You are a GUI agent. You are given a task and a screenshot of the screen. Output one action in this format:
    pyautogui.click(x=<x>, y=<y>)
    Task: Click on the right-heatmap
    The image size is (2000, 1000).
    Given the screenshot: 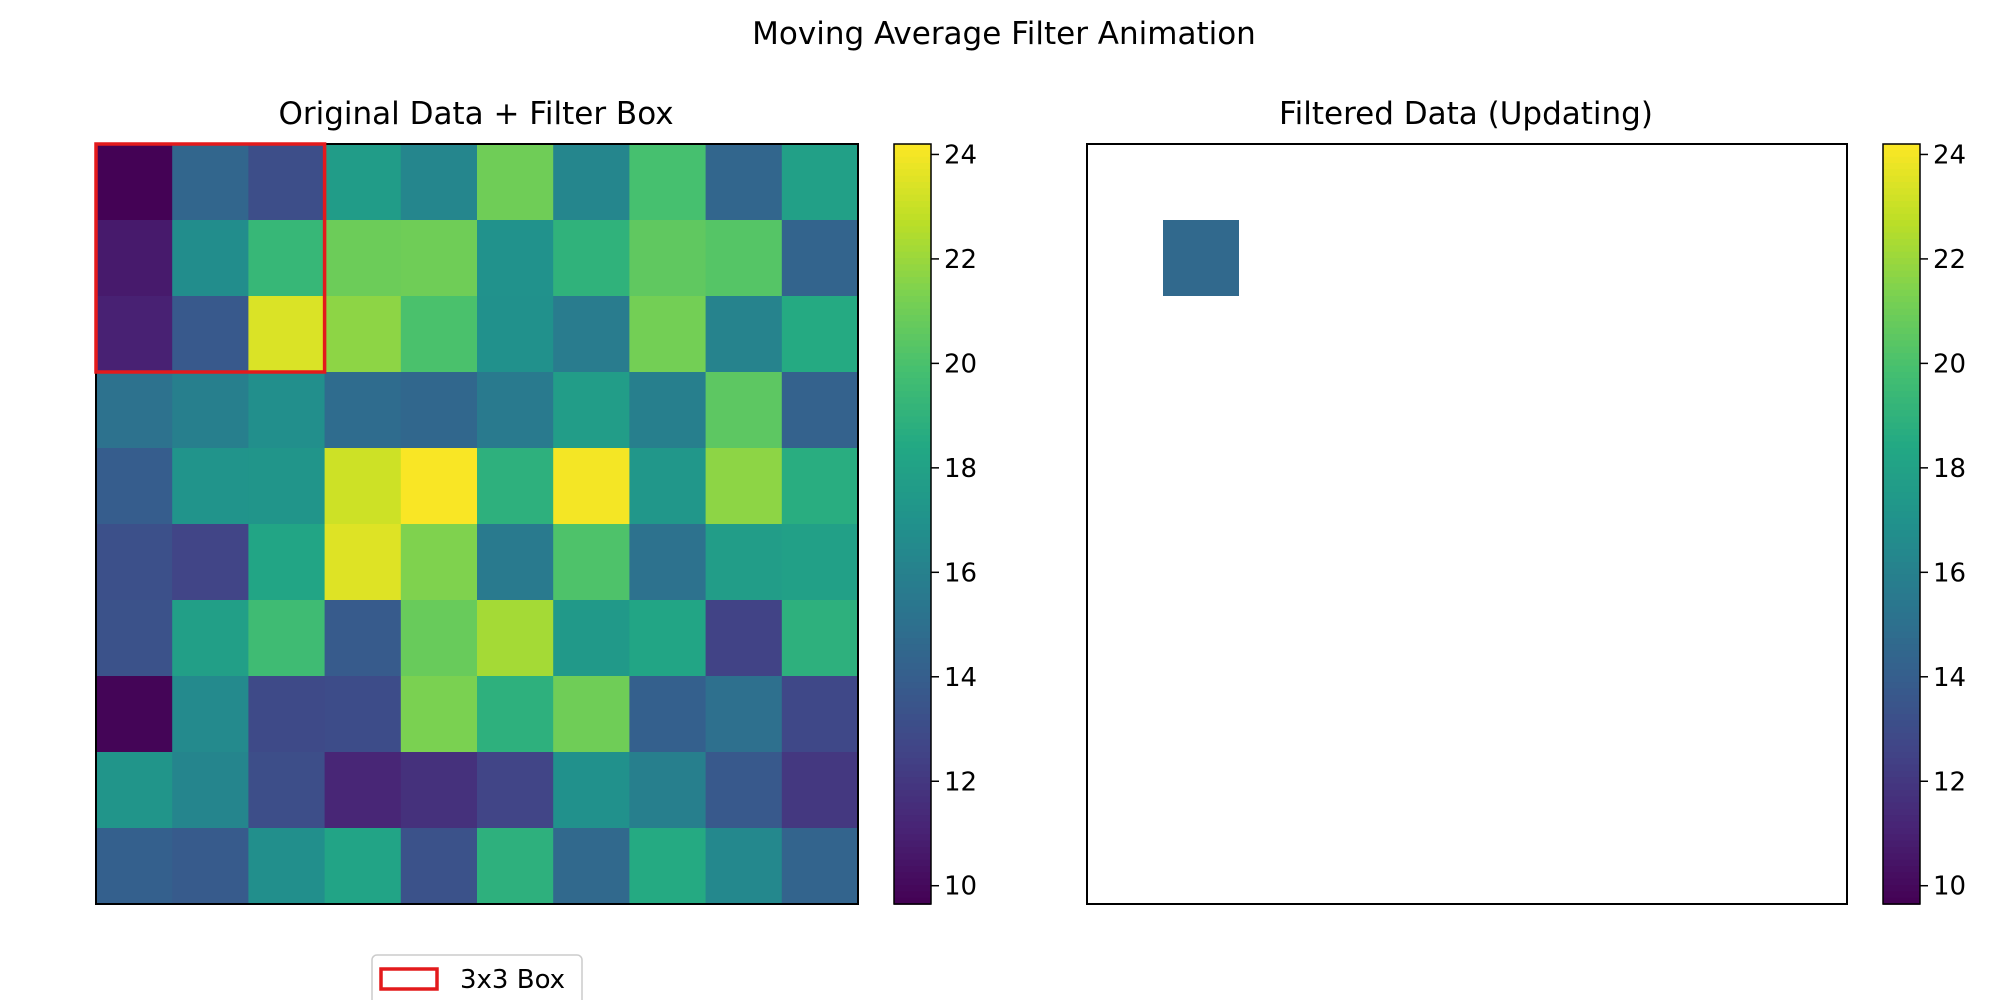 What is the action you would take?
    pyautogui.click(x=1201, y=258)
    